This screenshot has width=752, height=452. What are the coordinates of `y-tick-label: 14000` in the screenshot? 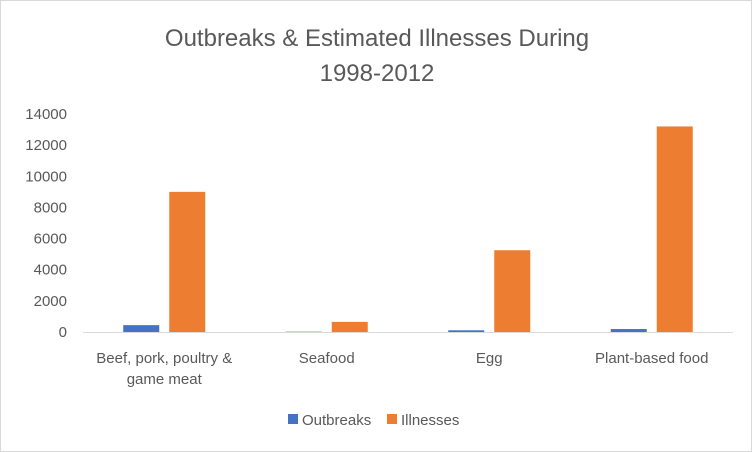 It's located at (46, 114).